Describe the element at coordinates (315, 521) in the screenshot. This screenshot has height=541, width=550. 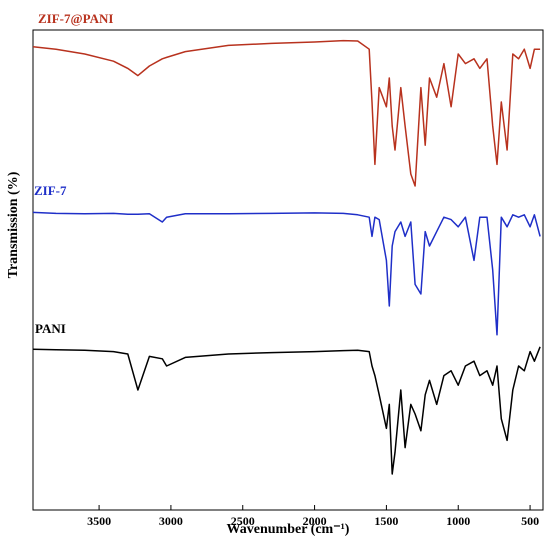
I see `x-tick-label: 2000` at that location.